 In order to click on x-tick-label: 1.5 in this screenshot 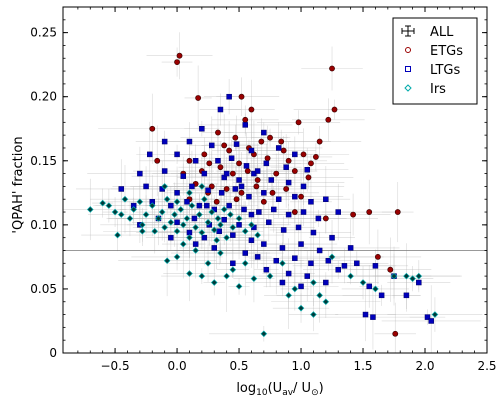, I will do `click(362, 366)`.